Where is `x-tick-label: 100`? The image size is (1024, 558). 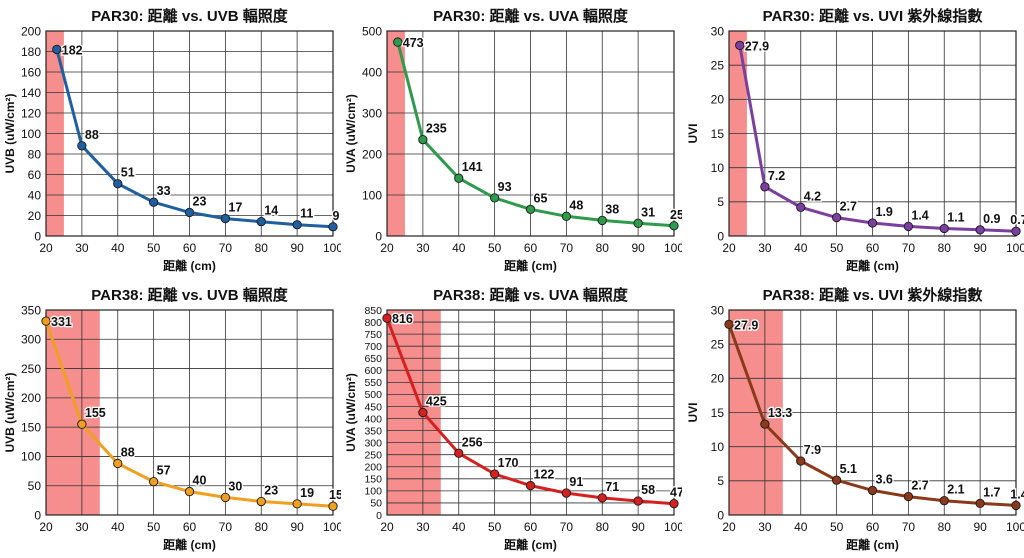
x-tick-label: 100 is located at coordinates (673, 527).